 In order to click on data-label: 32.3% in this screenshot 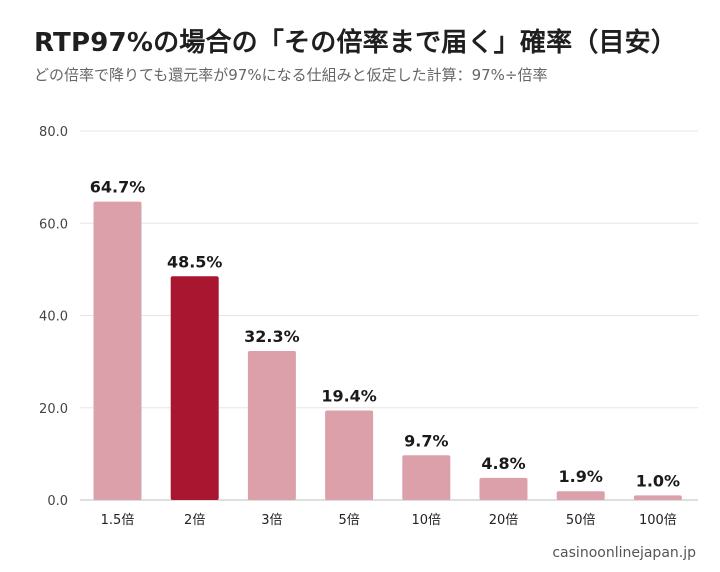, I will do `click(272, 336)`.